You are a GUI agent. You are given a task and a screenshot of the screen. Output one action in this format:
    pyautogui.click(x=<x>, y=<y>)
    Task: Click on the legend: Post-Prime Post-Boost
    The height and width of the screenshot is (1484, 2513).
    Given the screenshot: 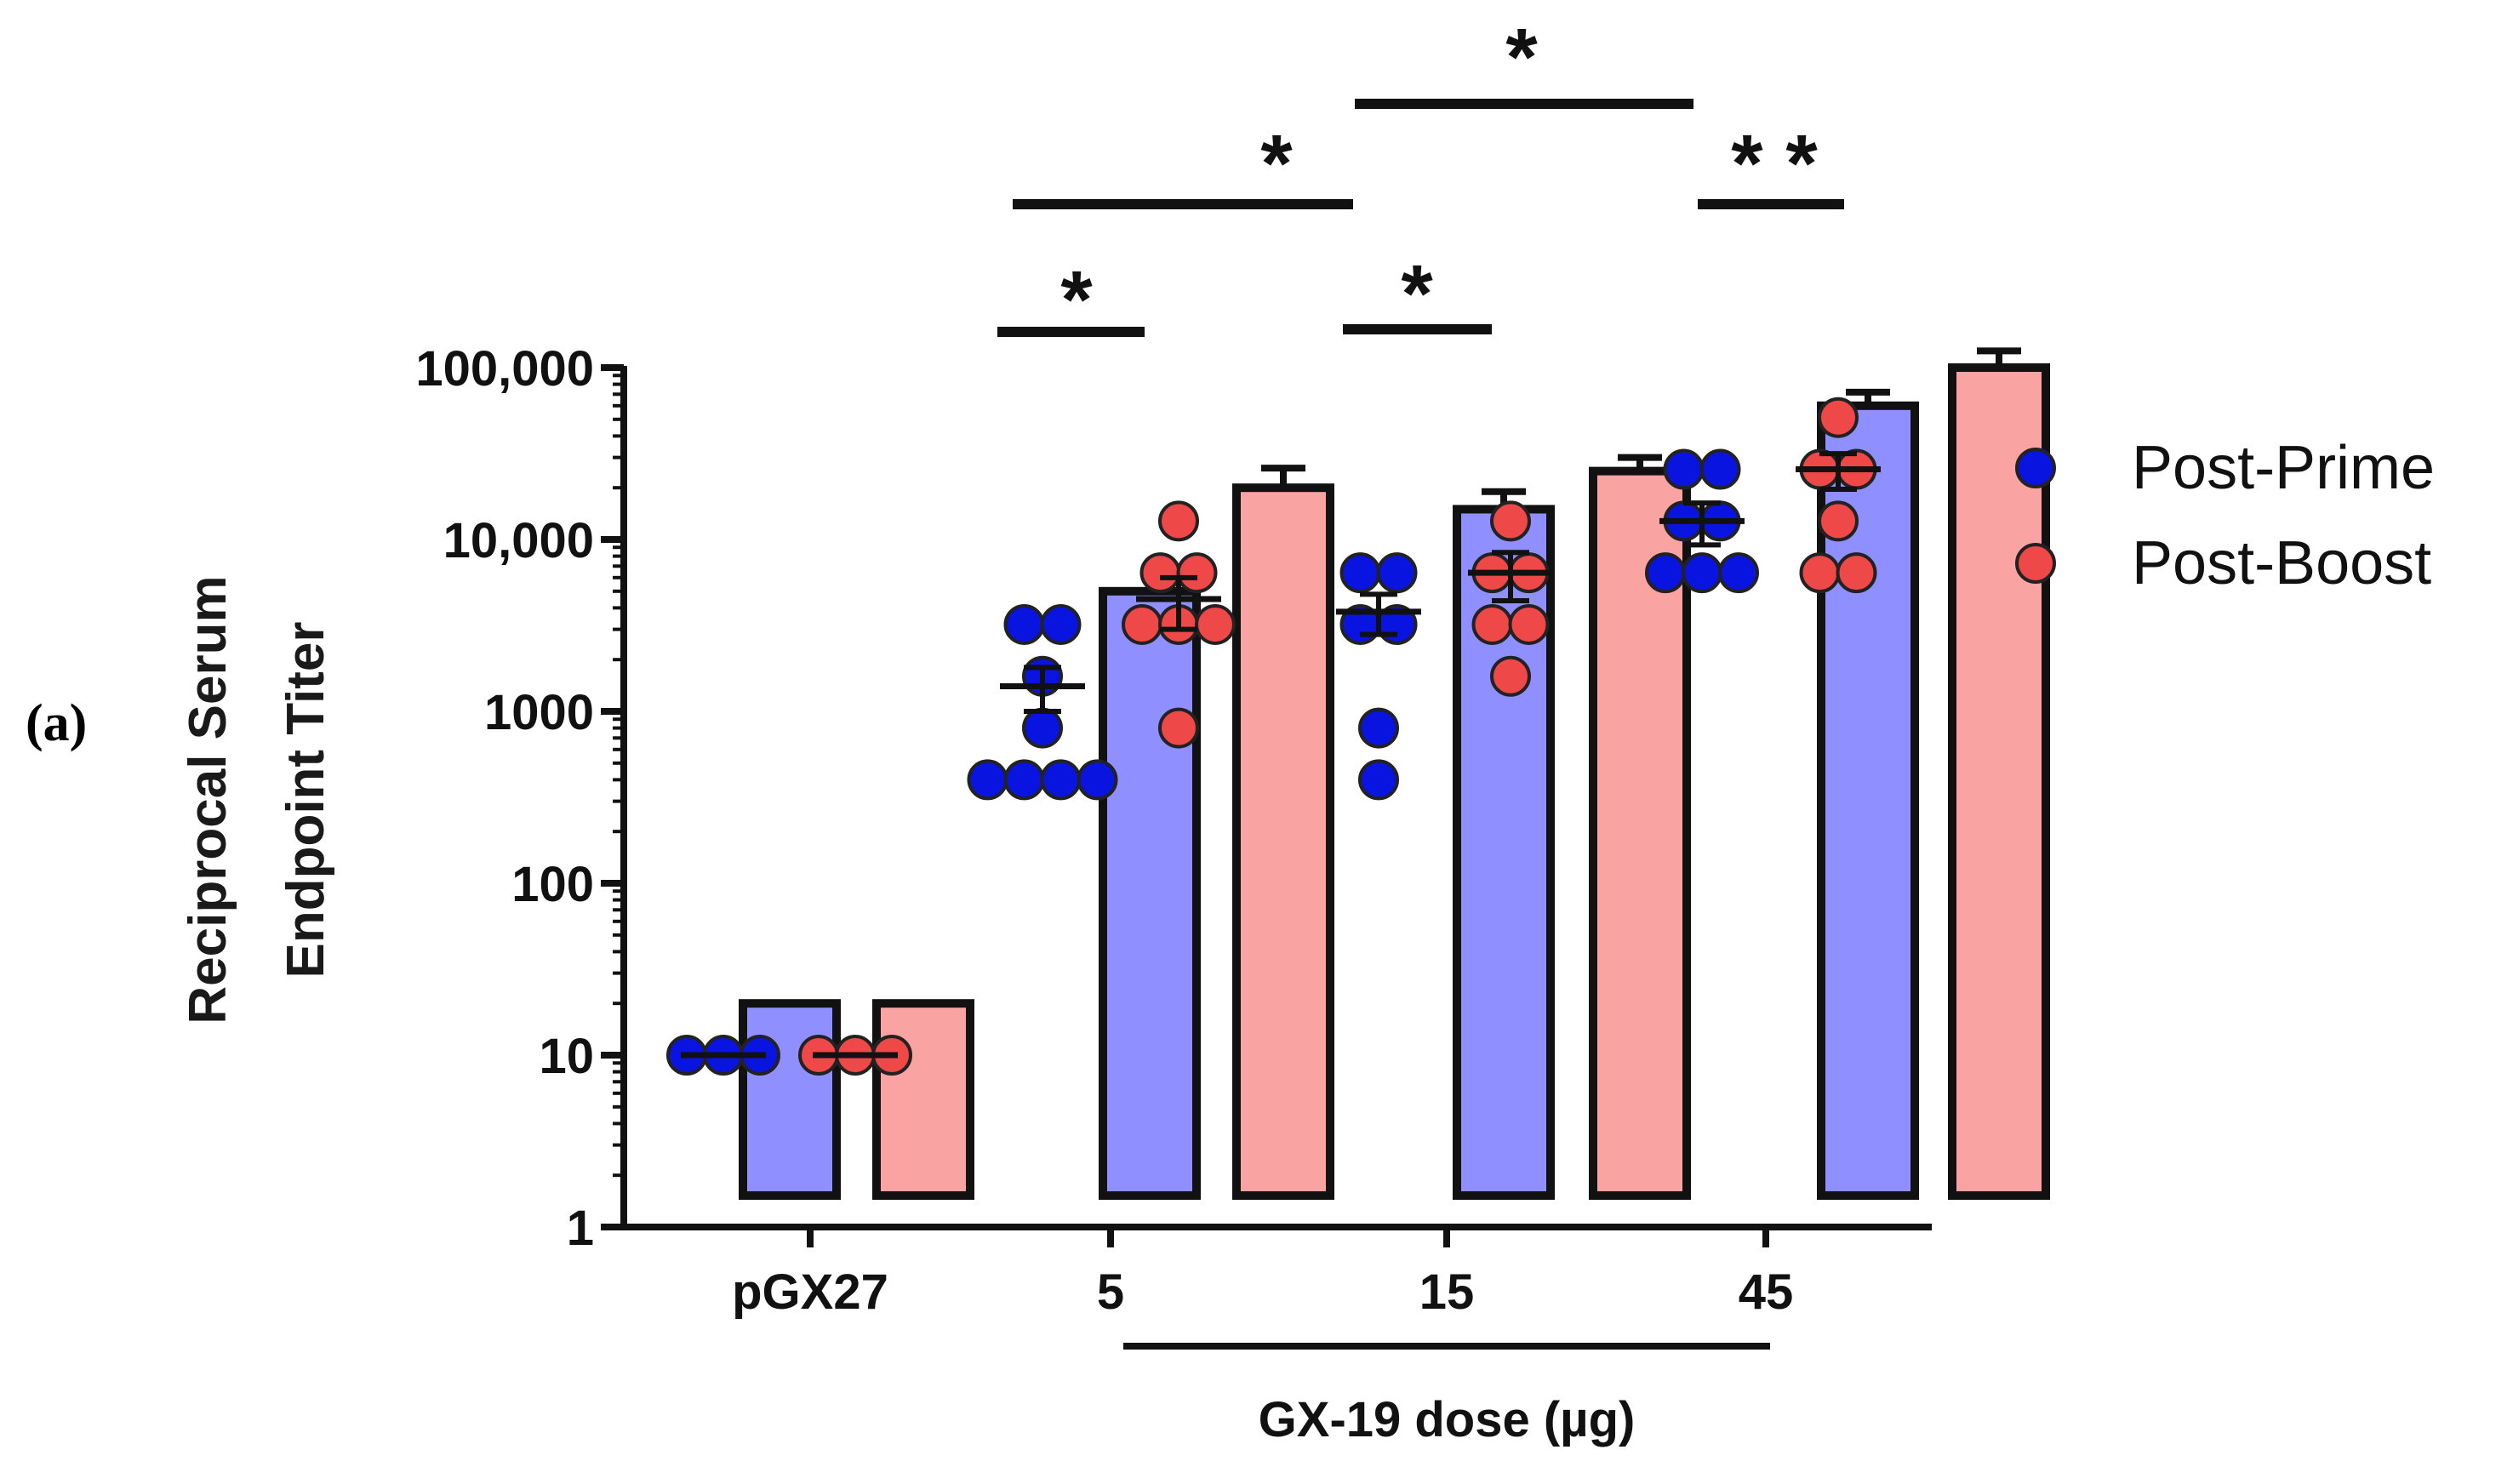 What is the action you would take?
    pyautogui.click(x=2225, y=515)
    